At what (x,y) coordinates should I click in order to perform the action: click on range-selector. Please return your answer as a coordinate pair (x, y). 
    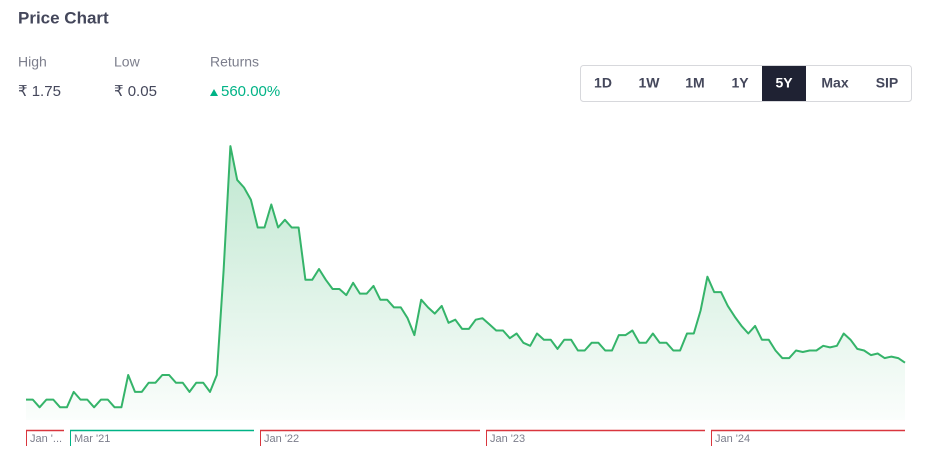
    Looking at the image, I should click on (746, 83).